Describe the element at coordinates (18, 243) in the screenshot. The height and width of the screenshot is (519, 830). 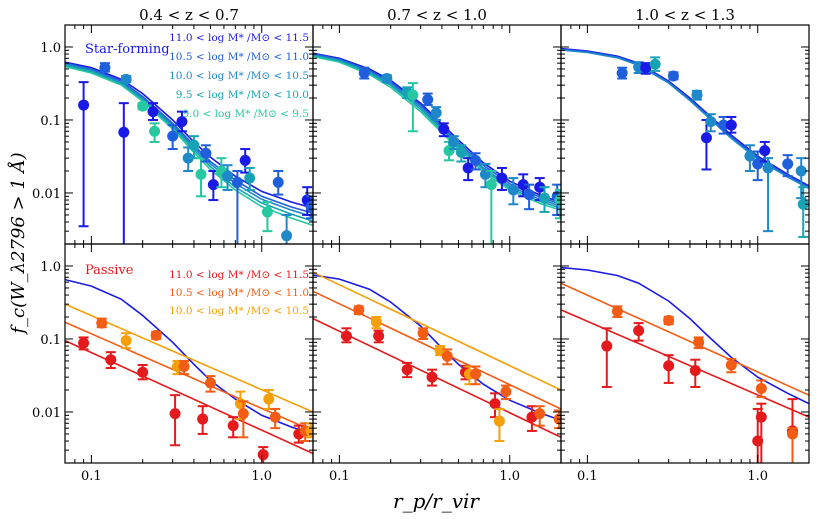
I see `y-axis-label: f_c(W_λ2796 > 1 Å)` at that location.